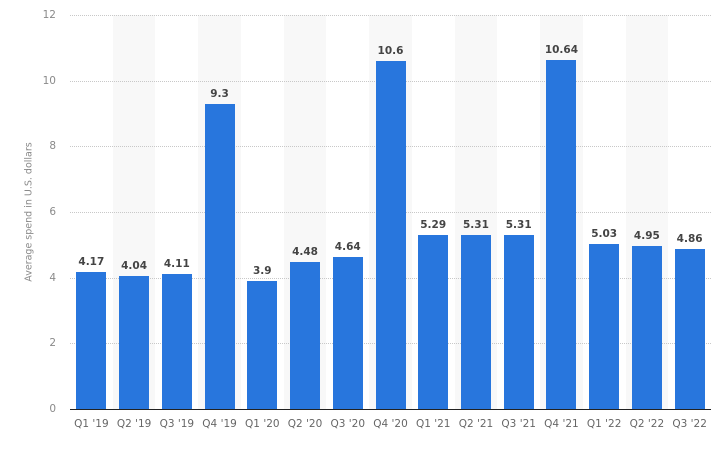  What do you see at coordinates (646, 236) in the screenshot?
I see `bar-value-label: 4.95` at bounding box center [646, 236].